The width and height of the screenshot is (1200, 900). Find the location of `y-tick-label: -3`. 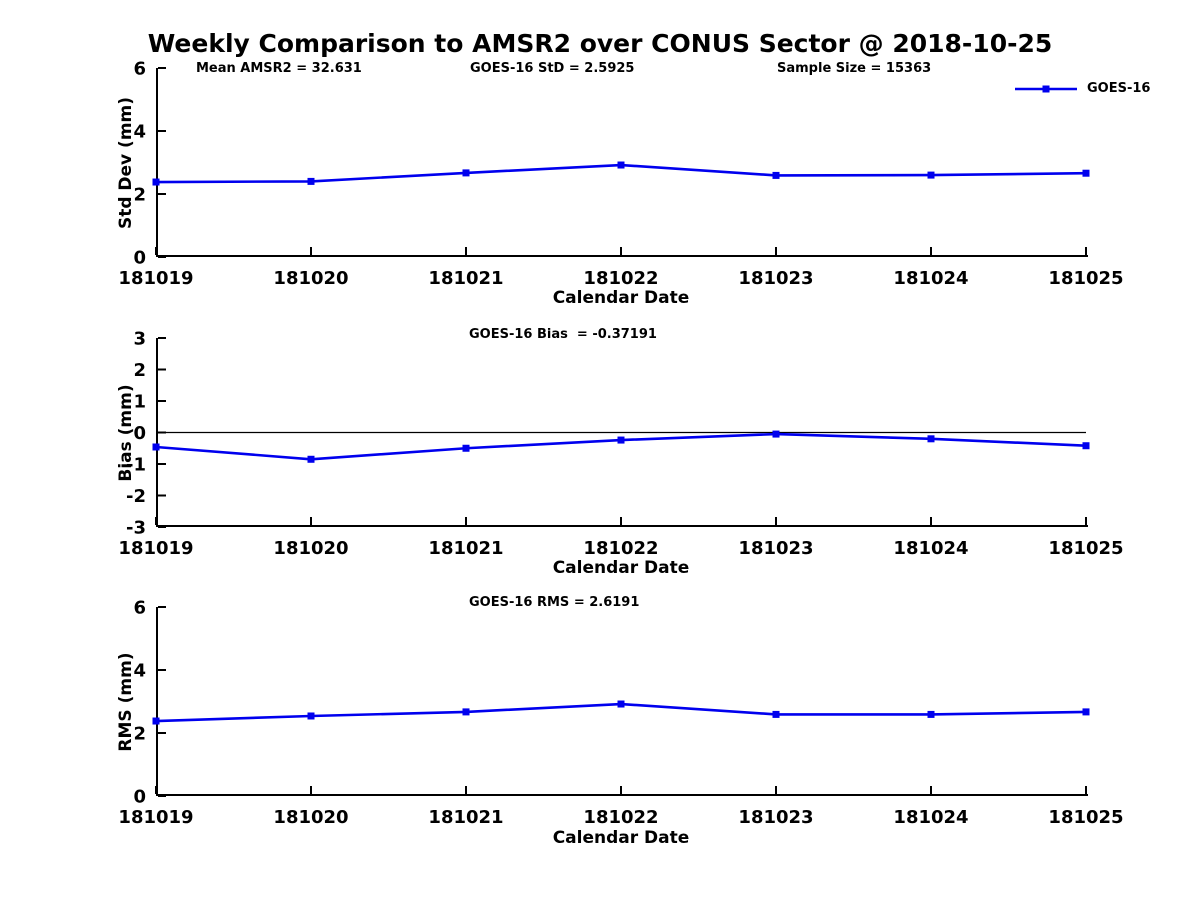

y-tick-label: -3 is located at coordinates (136, 528).